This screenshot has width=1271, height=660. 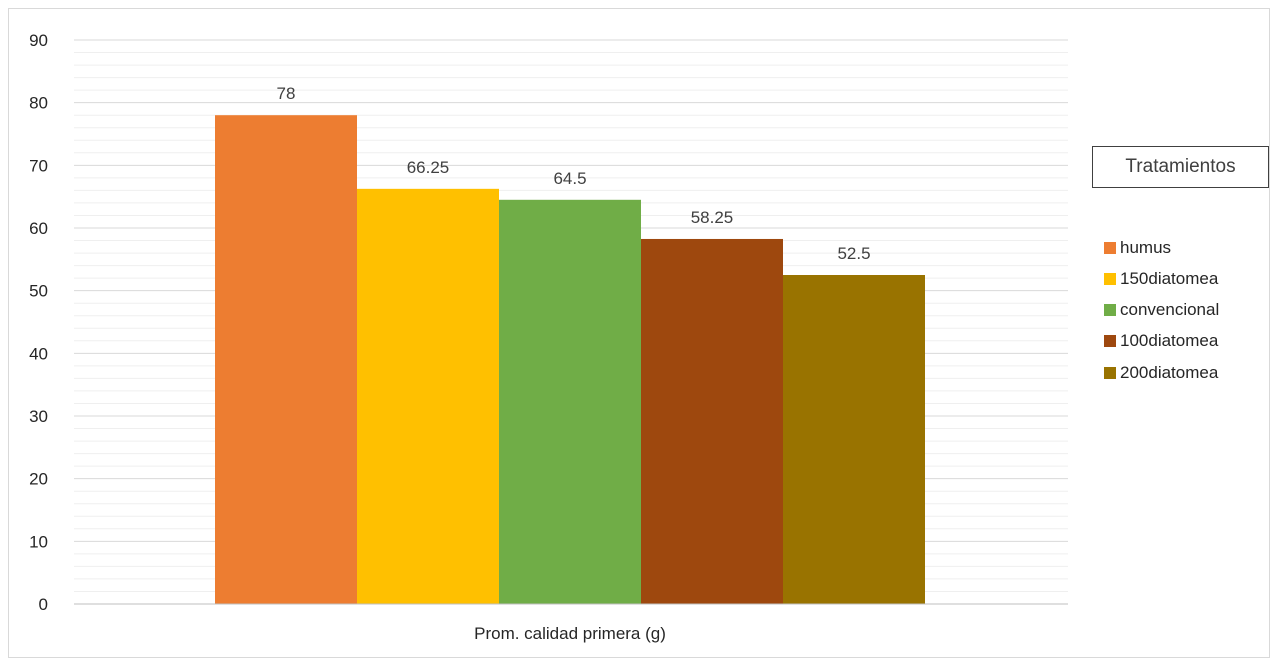 I want to click on y-tick-label: 30, so click(x=38, y=416).